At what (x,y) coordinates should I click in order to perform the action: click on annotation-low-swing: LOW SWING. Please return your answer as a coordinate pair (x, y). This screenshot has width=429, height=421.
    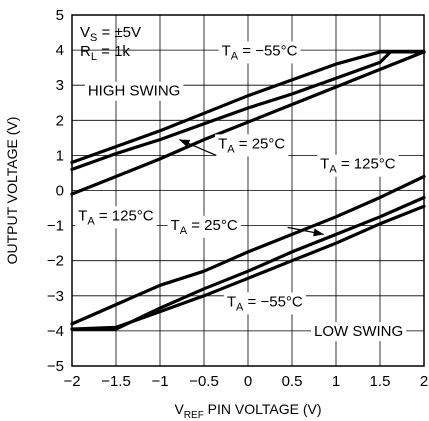
    Looking at the image, I should click on (359, 332).